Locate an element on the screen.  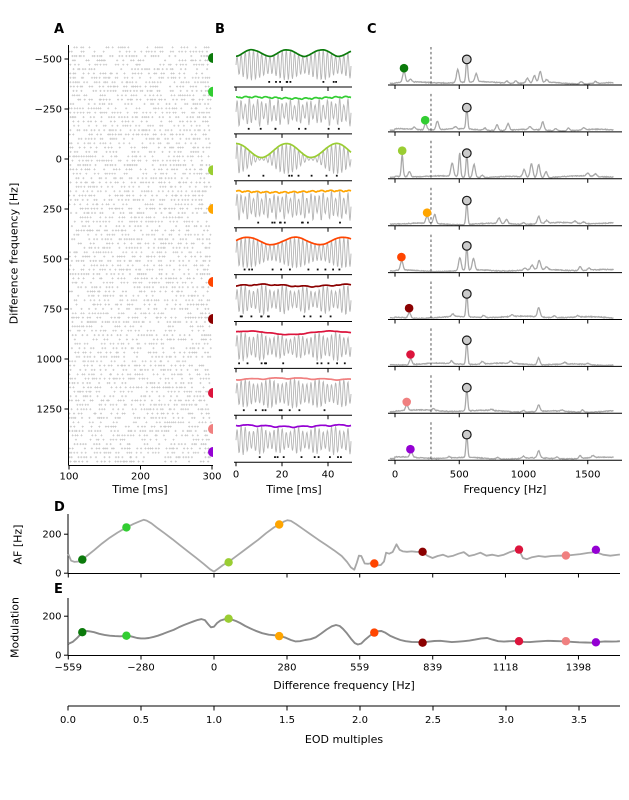
panelA-ytick-label: 1000 is located at coordinates (49, 360).